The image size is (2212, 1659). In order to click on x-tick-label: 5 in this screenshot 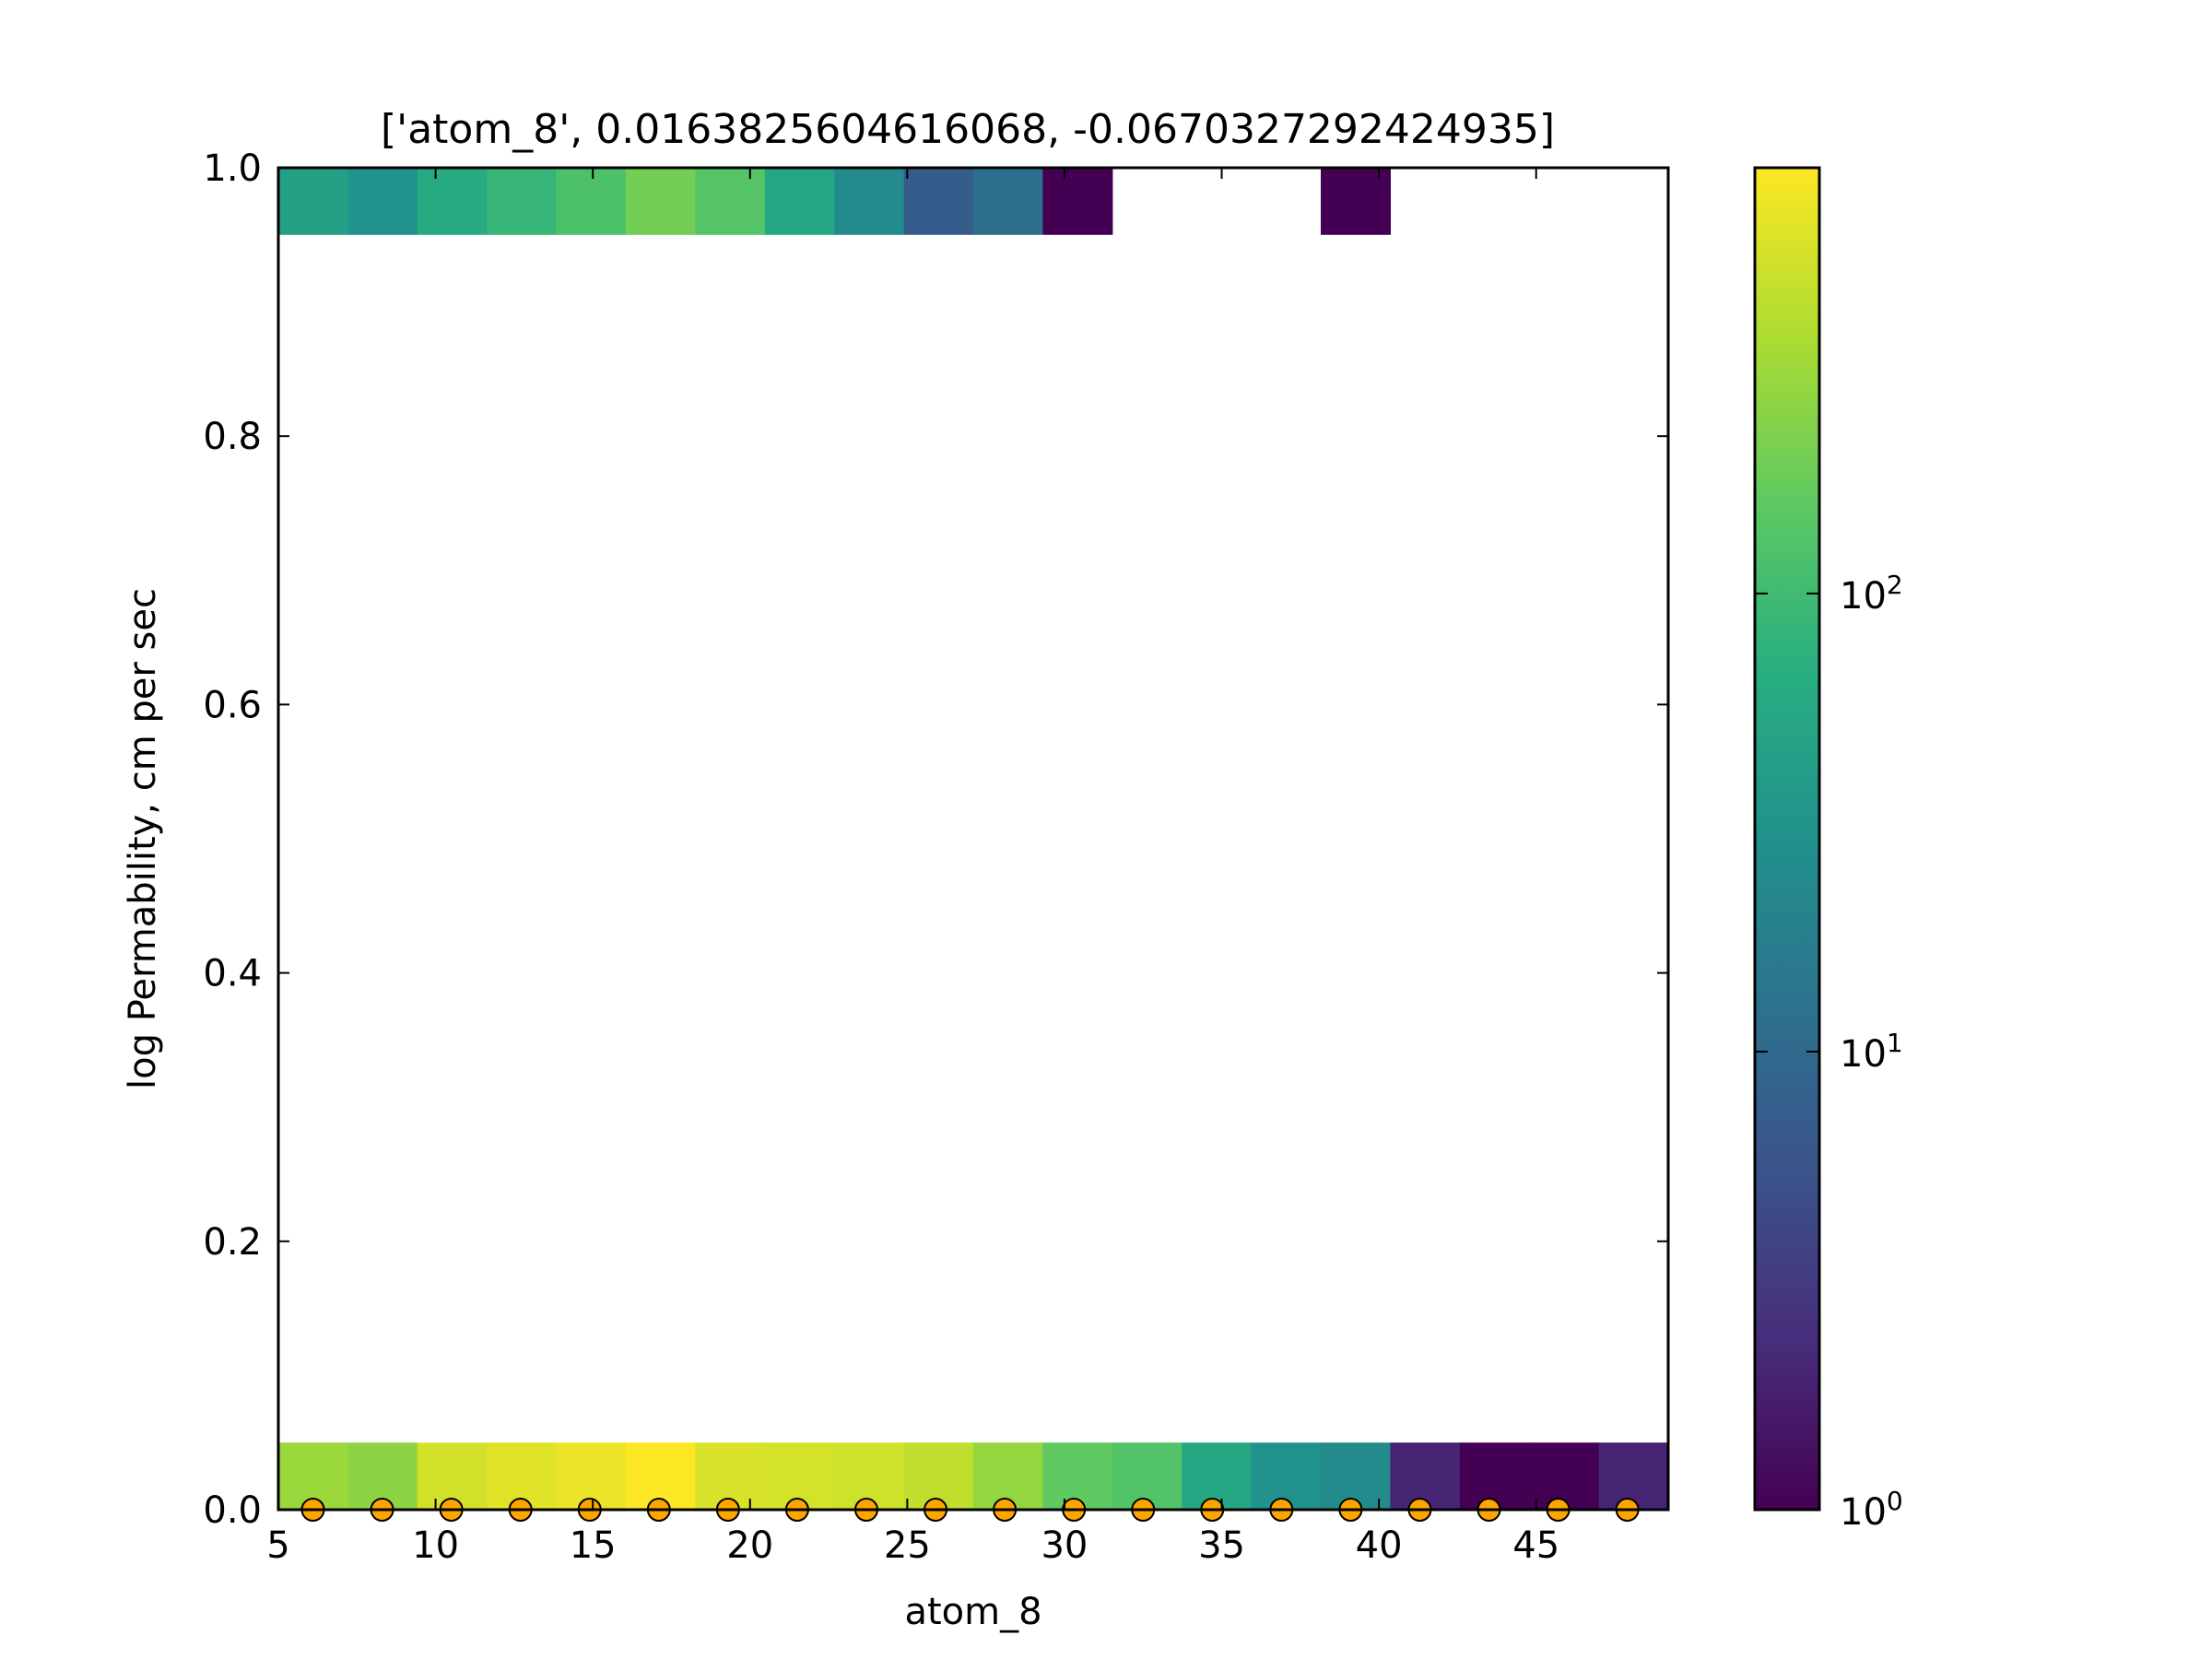, I will do `click(277, 1545)`.